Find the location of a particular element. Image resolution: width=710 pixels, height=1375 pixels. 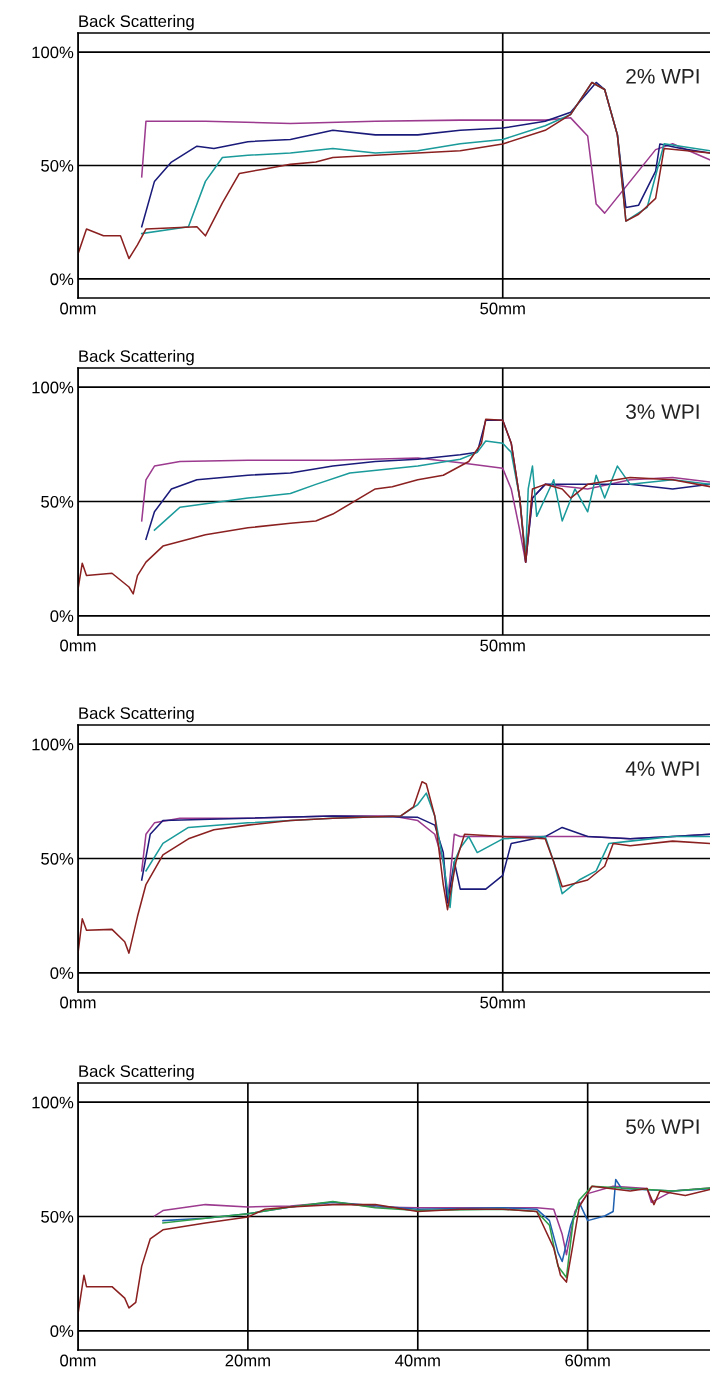

annotation: 5% WPI is located at coordinates (662, 1126).